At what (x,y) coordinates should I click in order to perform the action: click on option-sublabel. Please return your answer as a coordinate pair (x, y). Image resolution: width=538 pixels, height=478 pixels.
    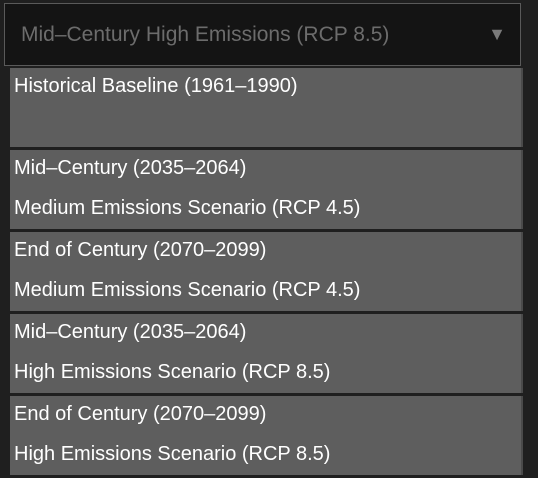
    Looking at the image, I should click on (267, 126).